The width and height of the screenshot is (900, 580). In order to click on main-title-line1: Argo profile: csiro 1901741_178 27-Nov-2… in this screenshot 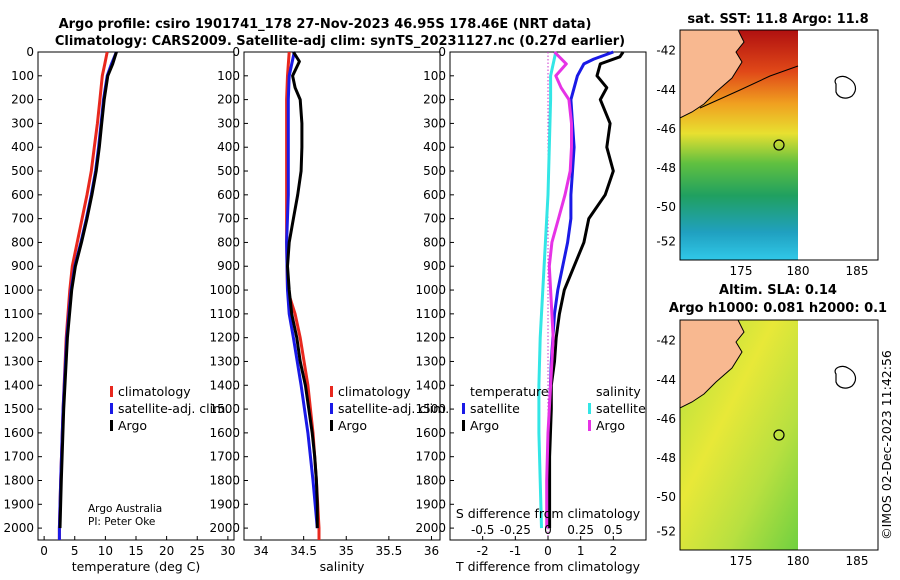, I will do `click(325, 24)`.